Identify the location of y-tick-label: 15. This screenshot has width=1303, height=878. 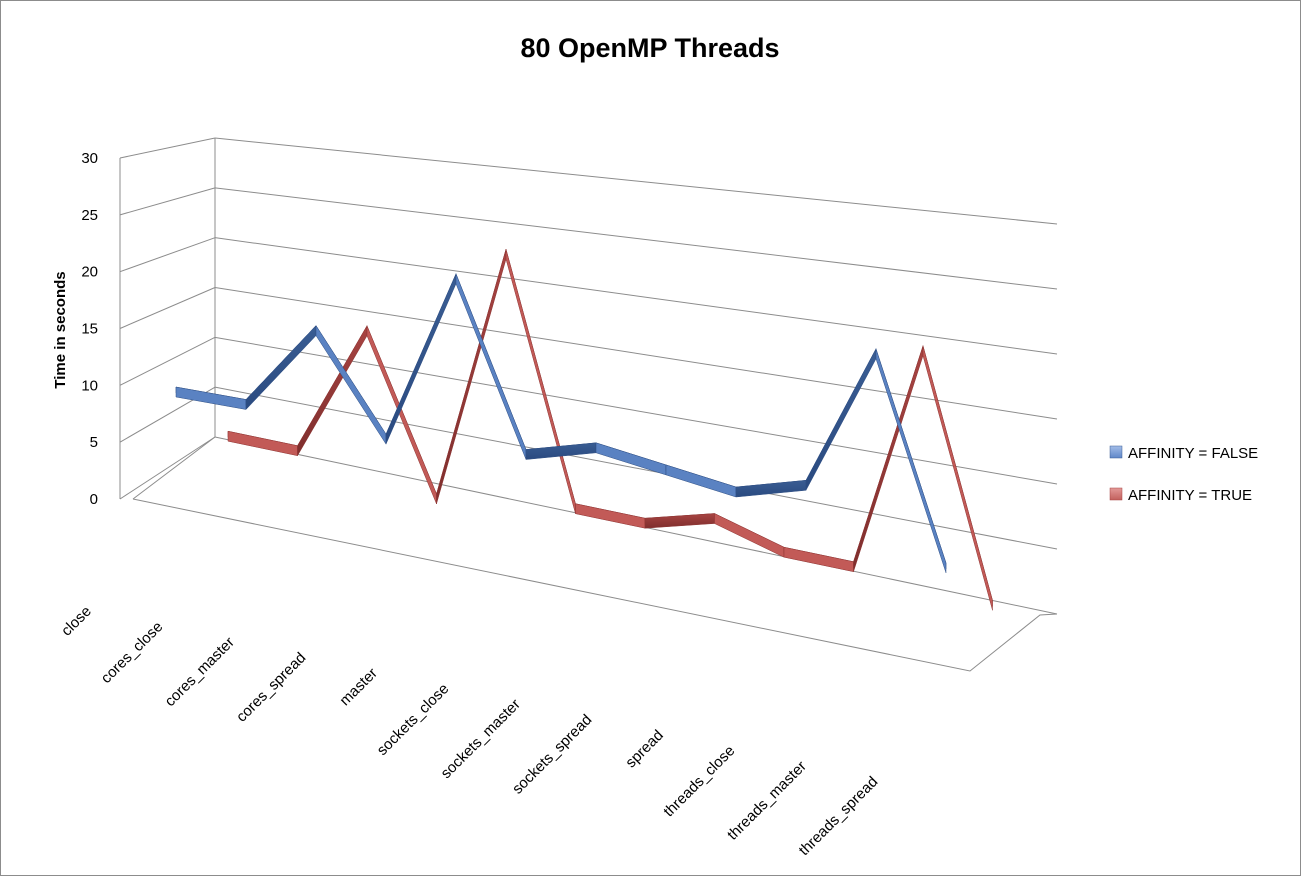
(89, 329).